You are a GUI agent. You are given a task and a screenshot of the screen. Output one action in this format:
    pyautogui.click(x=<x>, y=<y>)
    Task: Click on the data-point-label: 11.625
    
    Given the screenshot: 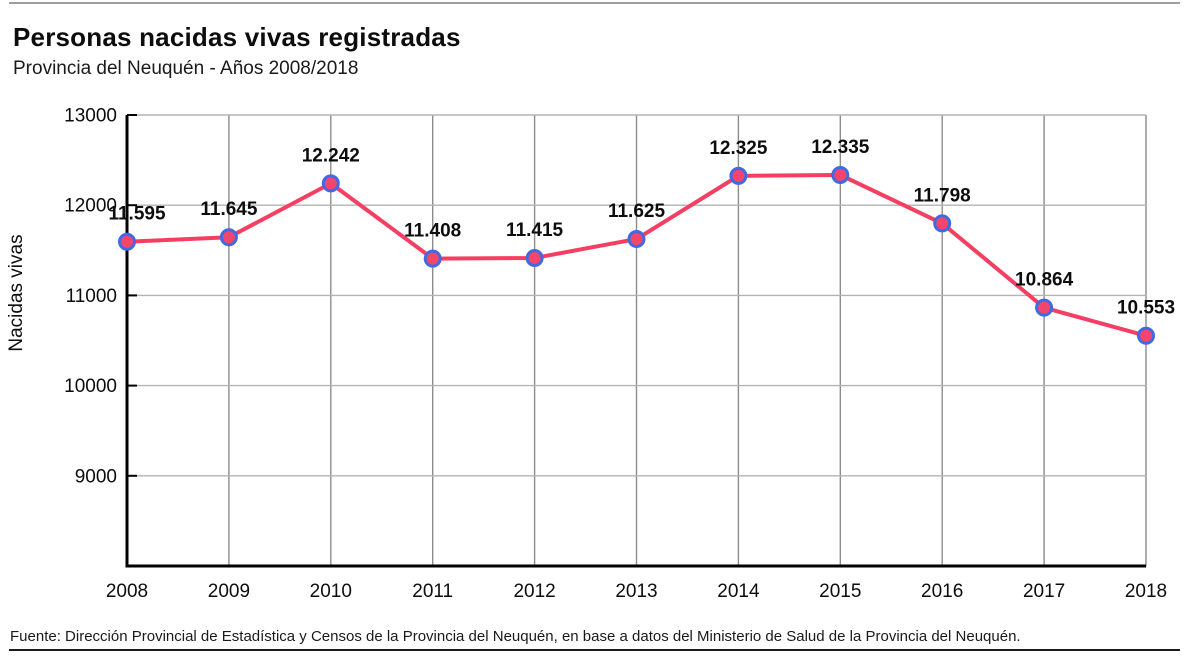 What is the action you would take?
    pyautogui.click(x=636, y=211)
    